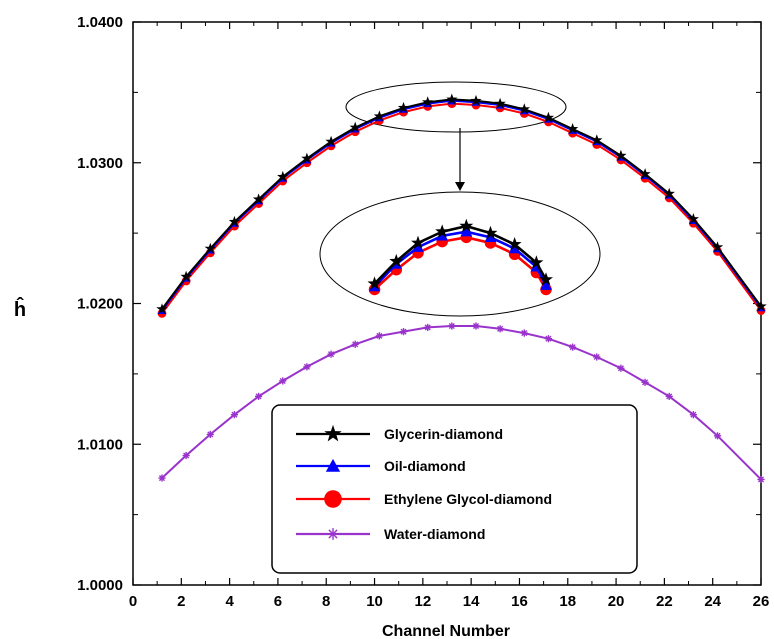 The height and width of the screenshot is (639, 774). I want to click on x-tick-label: 0, so click(133, 601).